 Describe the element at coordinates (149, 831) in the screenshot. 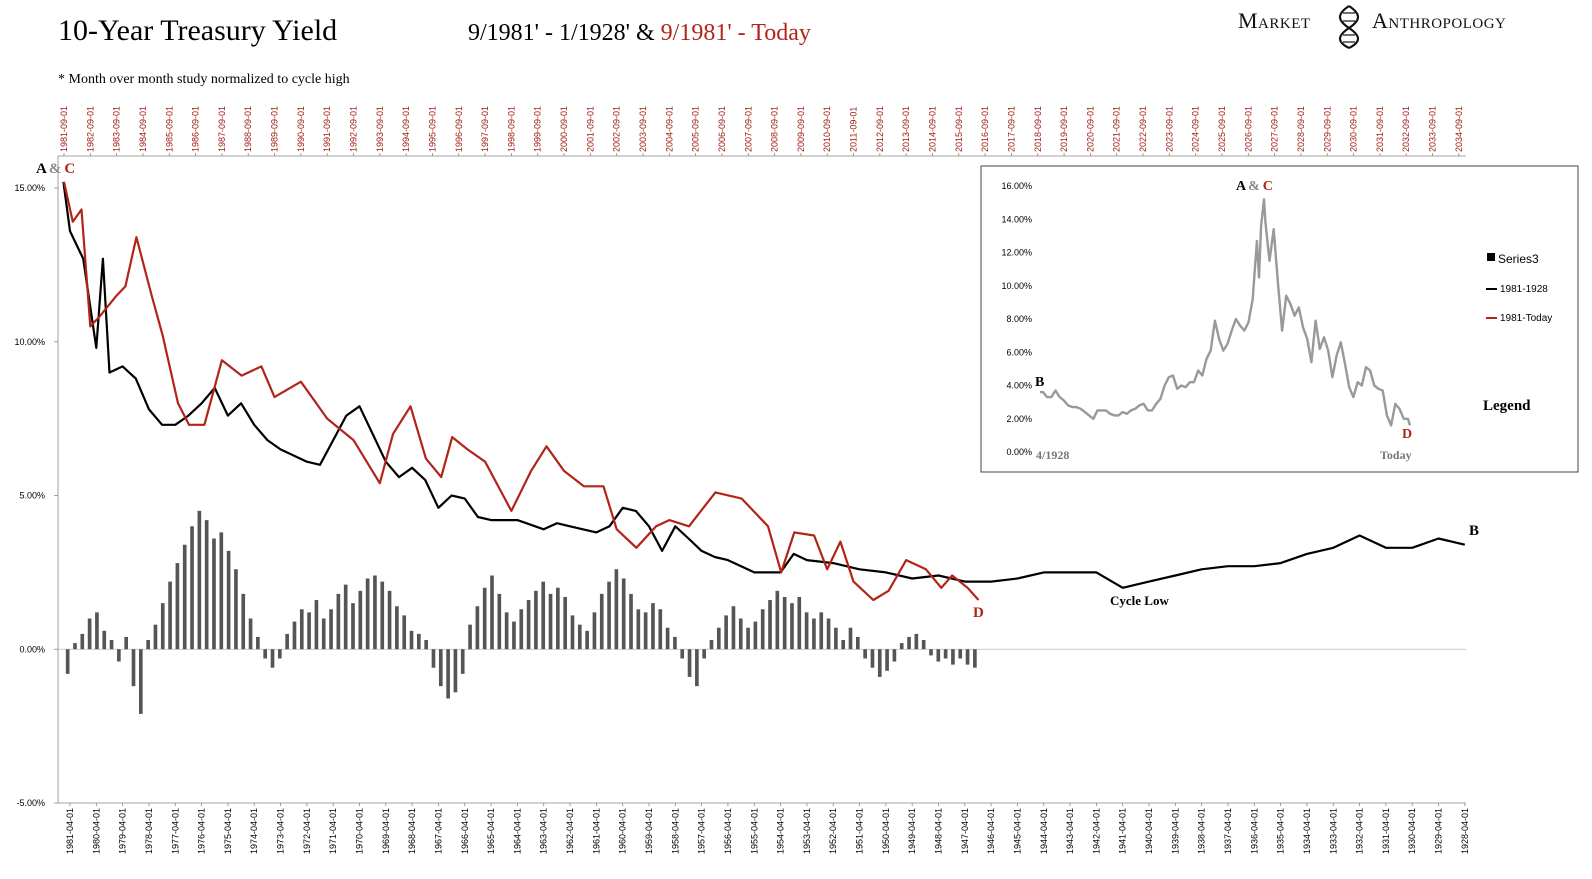

I see `bottom-axis-label: 1978-04-01` at that location.